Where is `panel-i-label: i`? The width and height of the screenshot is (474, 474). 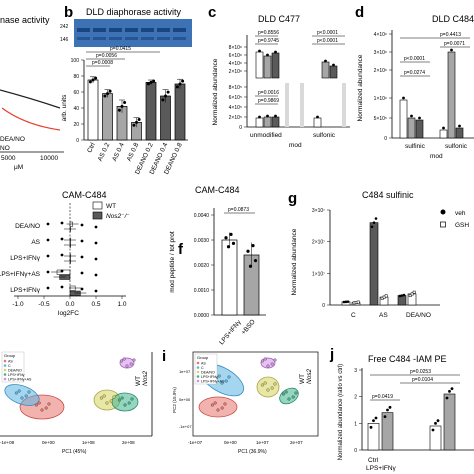 panel-i-label: i is located at coordinates (164, 356).